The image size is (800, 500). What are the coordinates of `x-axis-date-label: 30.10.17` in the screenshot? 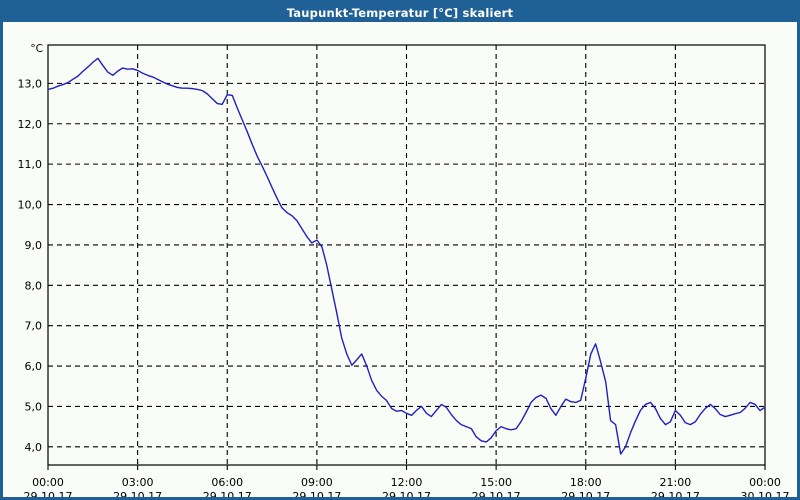 It's located at (765, 493).